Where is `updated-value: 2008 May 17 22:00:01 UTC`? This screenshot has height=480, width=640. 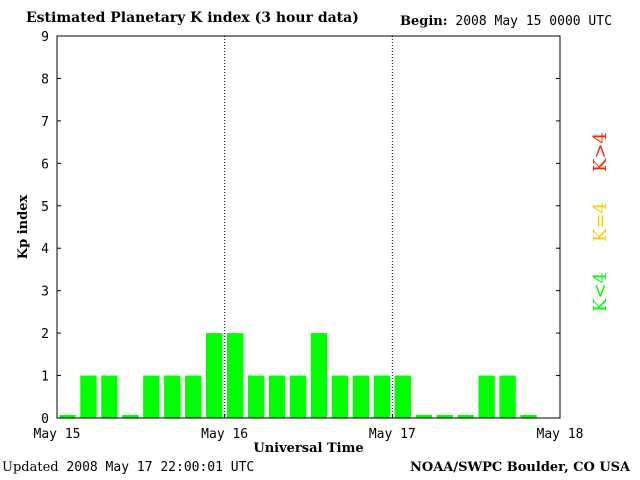
updated-value: 2008 May 17 22:00:01 UTC is located at coordinates (160, 467).